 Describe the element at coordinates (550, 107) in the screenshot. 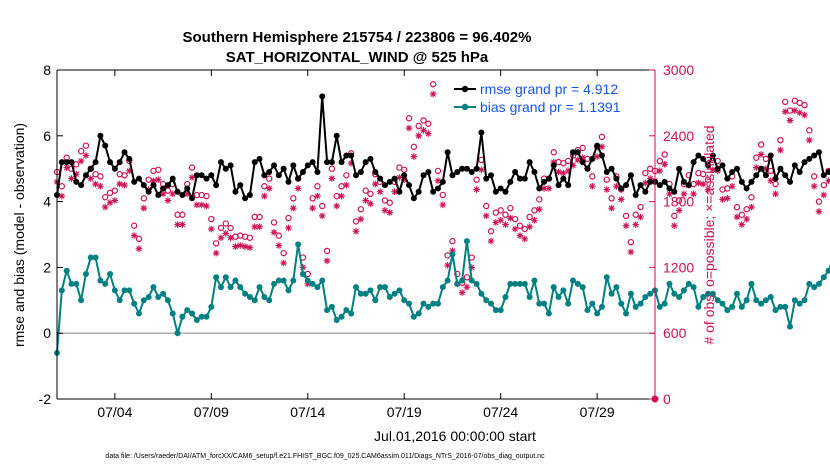

I see `legend-bias-label: bias grand pr = 1.1391` at that location.